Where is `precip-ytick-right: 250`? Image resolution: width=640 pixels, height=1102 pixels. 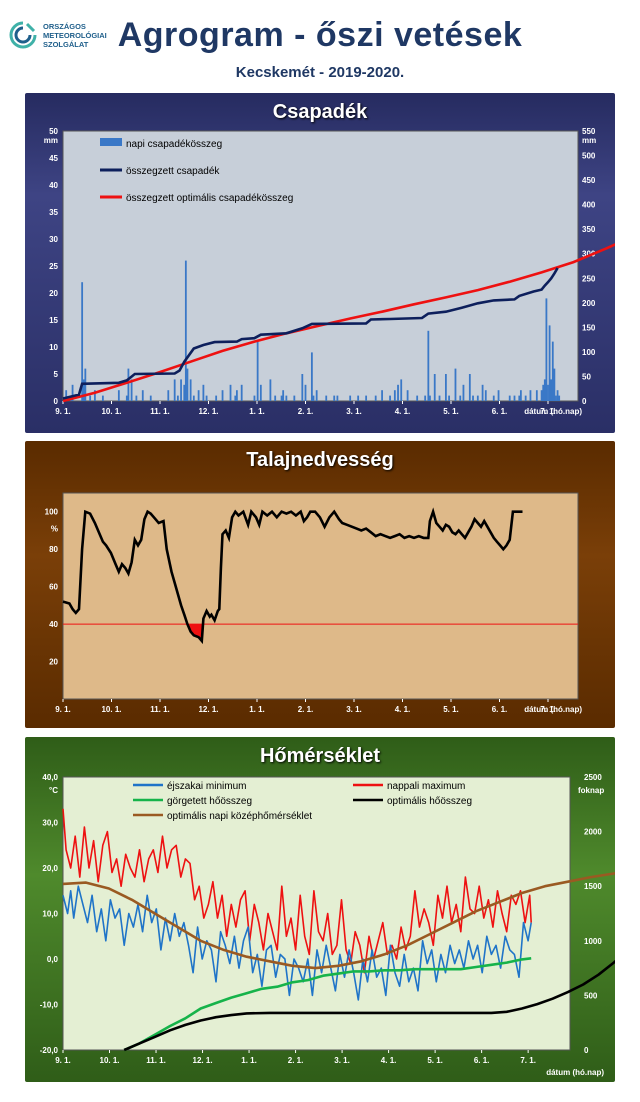
precip-ytick-right: 250 is located at coordinates (589, 278).